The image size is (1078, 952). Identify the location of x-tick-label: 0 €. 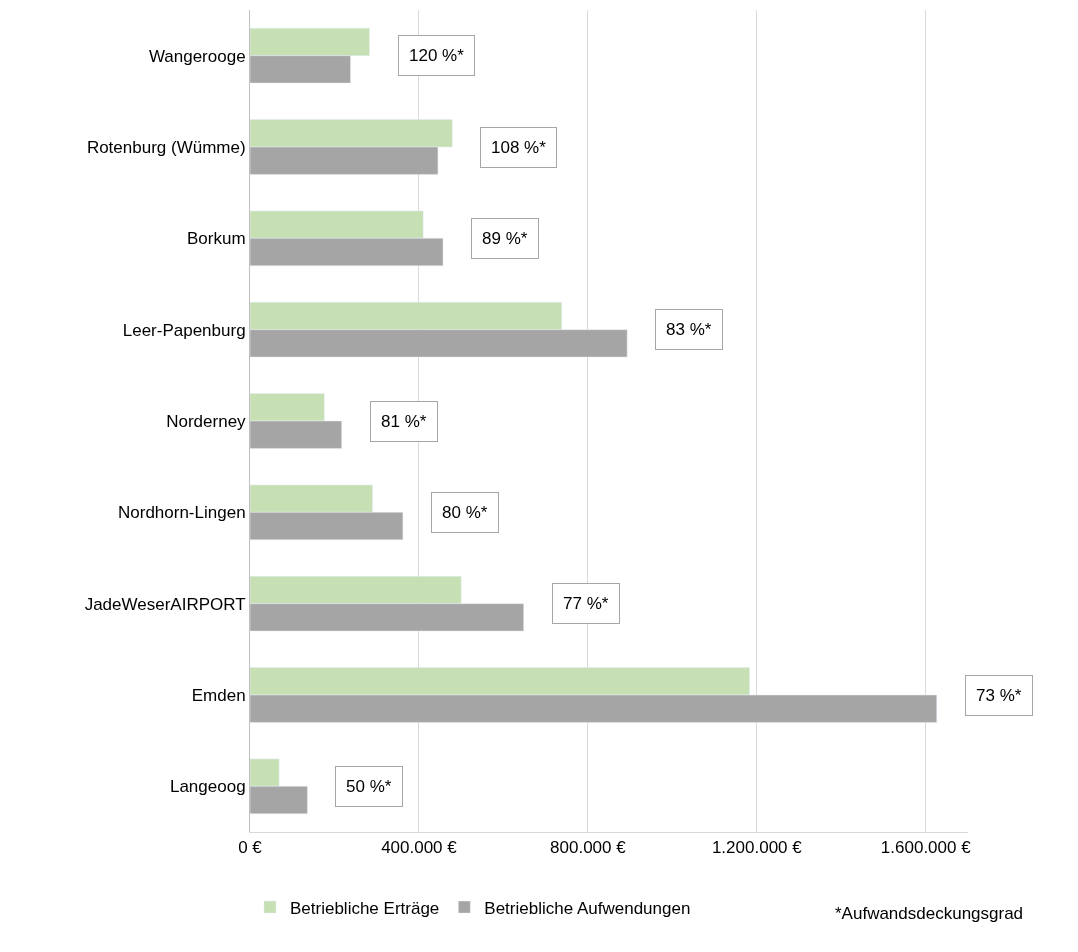
(250, 848).